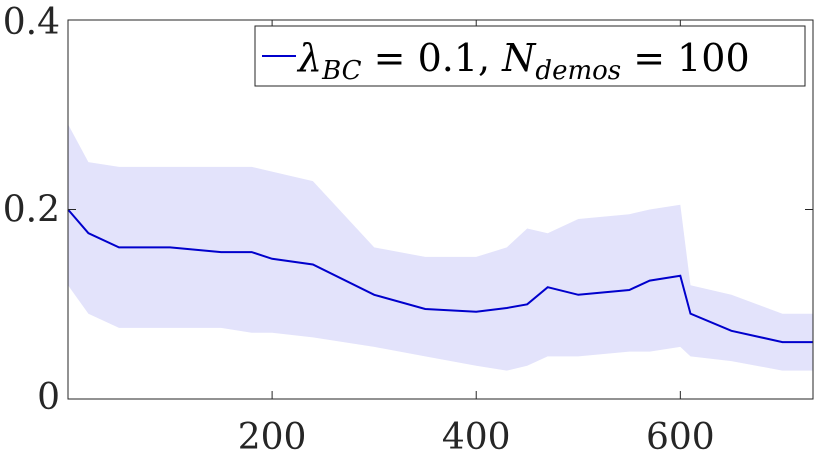 Image resolution: width=814 pixels, height=451 pixels. I want to click on y-tick-label: 0.4, so click(31, 22).